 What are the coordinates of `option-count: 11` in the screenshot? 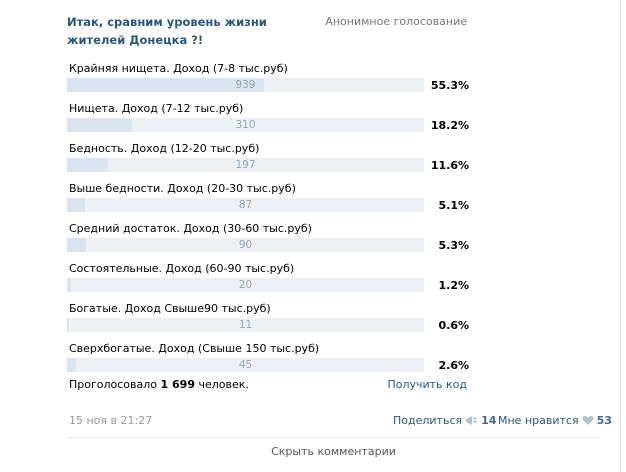 It's located at (245, 325).